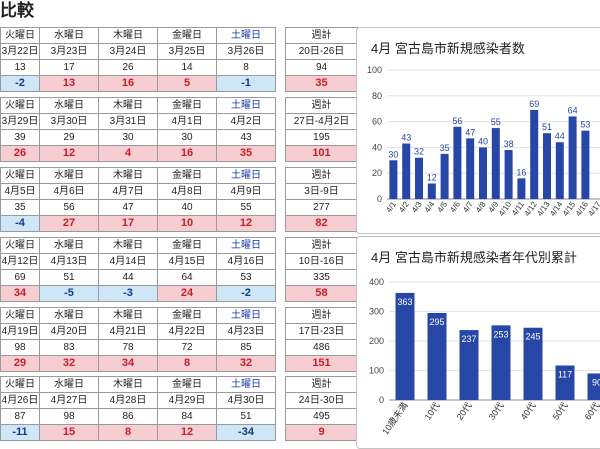 Image resolution: width=600 pixels, height=449 pixels. What do you see at coordinates (246, 106) in the screenshot?
I see `weekday-header: 土曜日` at bounding box center [246, 106].